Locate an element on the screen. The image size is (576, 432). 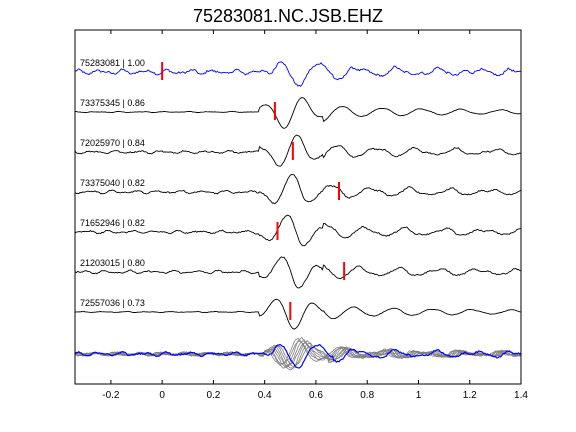
trace-label: 72557036 | 0.73 is located at coordinates (112, 303).